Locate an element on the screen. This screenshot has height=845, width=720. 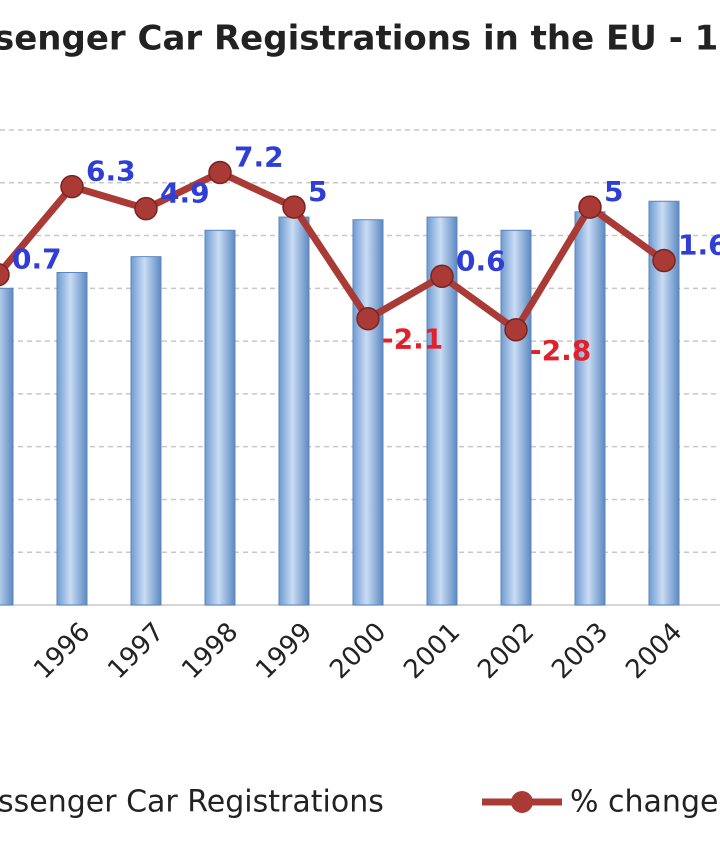
data-label: -2.8 is located at coordinates (560, 350).